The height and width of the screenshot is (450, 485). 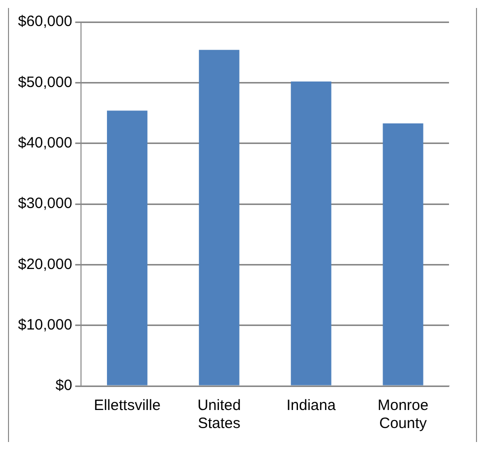 What do you see at coordinates (45, 82) in the screenshot?
I see `y-tick-label: $50,000` at bounding box center [45, 82].